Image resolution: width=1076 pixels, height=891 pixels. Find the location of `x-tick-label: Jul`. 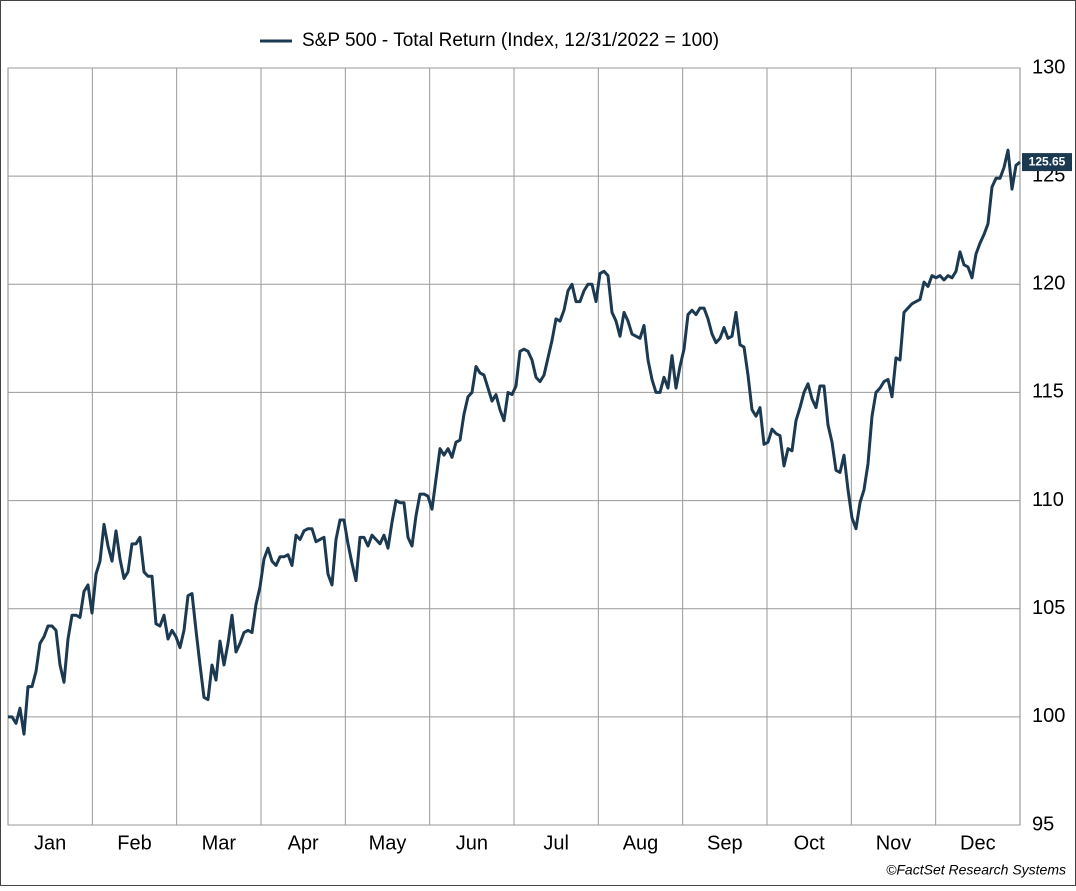

x-tick-label: Jul is located at coordinates (556, 843).